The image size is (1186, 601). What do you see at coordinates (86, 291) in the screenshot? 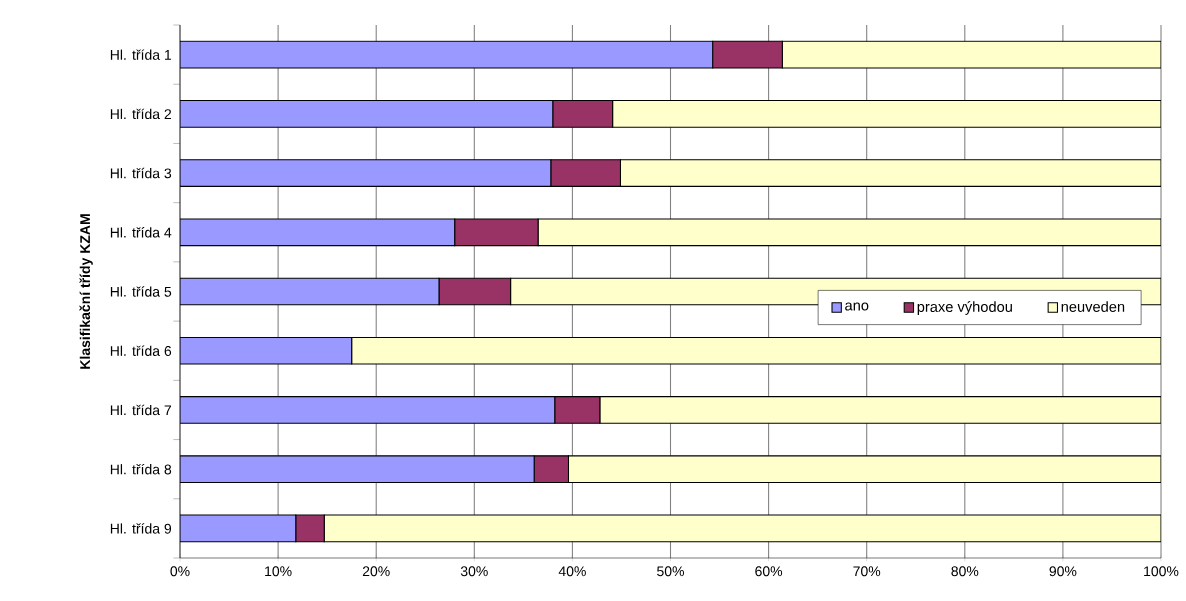
I see `y-axis-title: Klasifikační třídy KZAM` at bounding box center [86, 291].